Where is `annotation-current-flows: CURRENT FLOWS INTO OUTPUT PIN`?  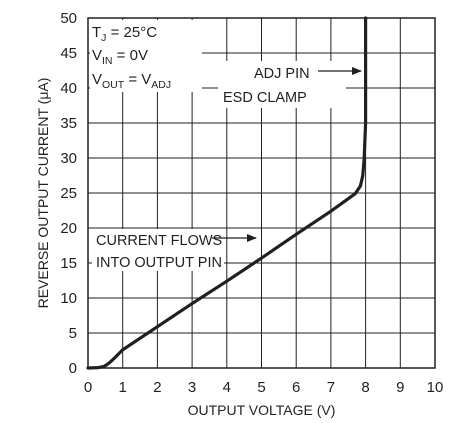 annotation-current-flows: CURRENT FLOWS INTO OUTPUT PIN is located at coordinates (174, 250).